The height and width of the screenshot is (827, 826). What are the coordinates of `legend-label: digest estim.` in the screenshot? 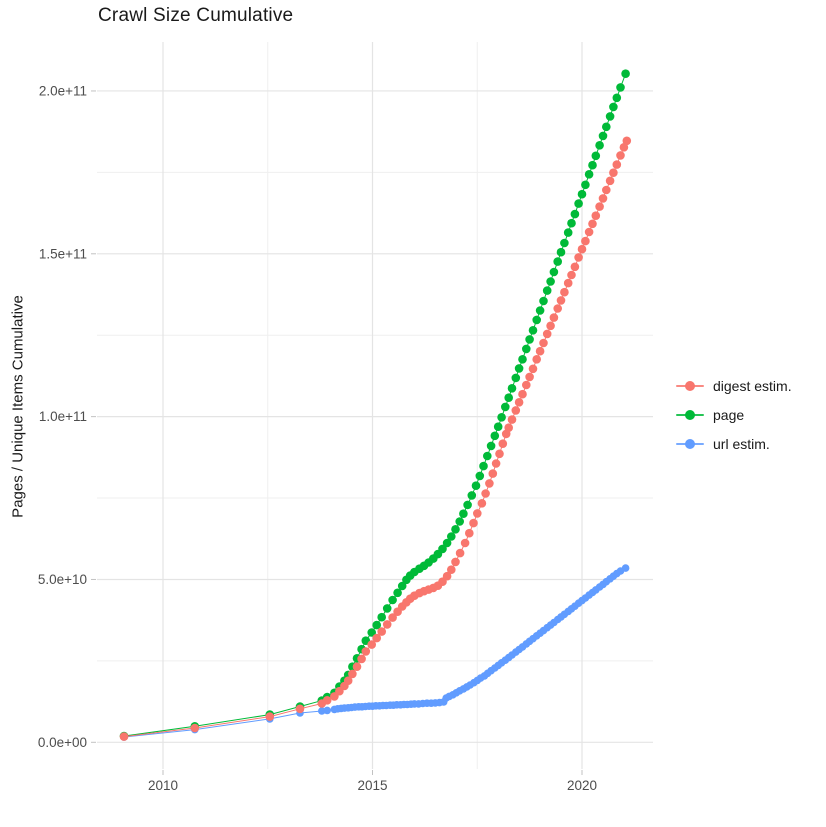 It's located at (752, 386).